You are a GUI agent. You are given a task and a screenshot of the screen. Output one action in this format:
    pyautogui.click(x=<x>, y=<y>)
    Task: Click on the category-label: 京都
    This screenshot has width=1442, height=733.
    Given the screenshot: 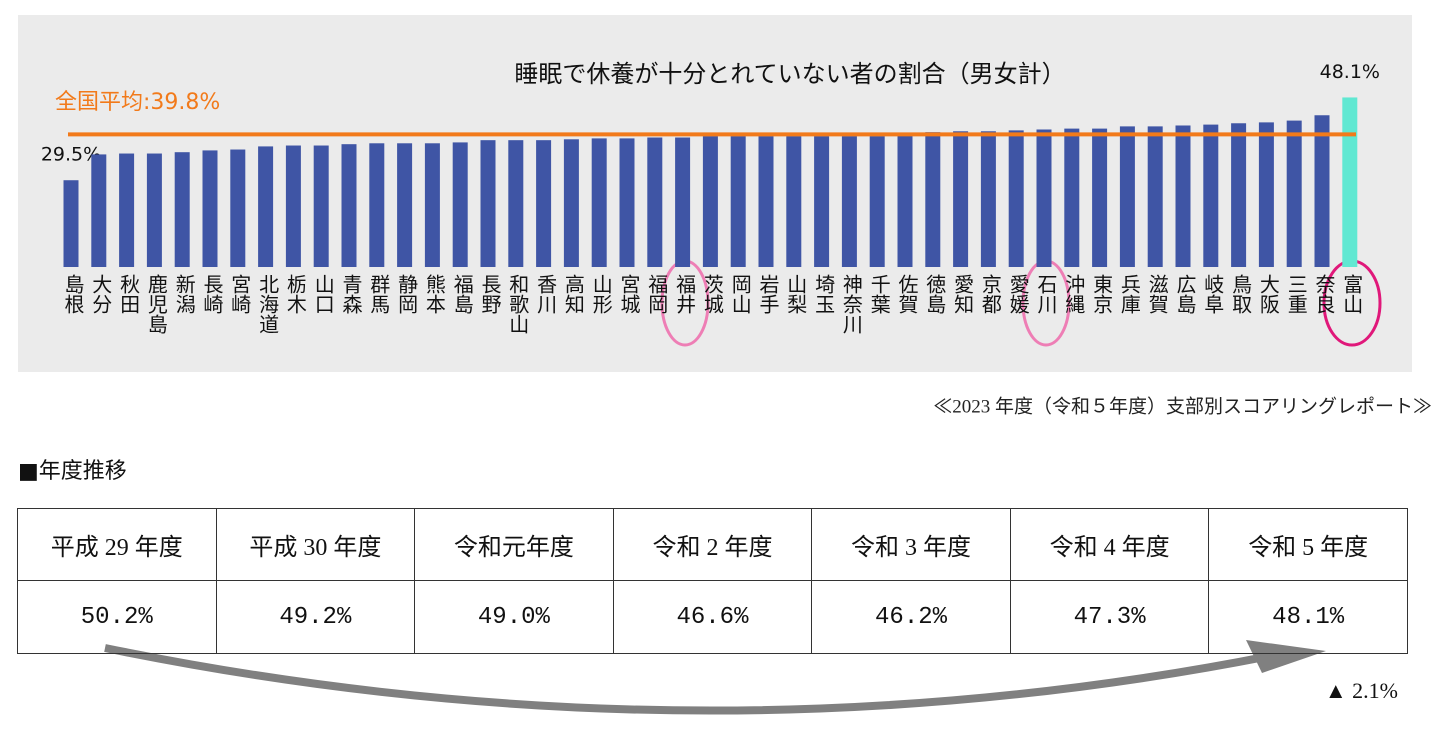 What is the action you would take?
    pyautogui.click(x=990, y=294)
    